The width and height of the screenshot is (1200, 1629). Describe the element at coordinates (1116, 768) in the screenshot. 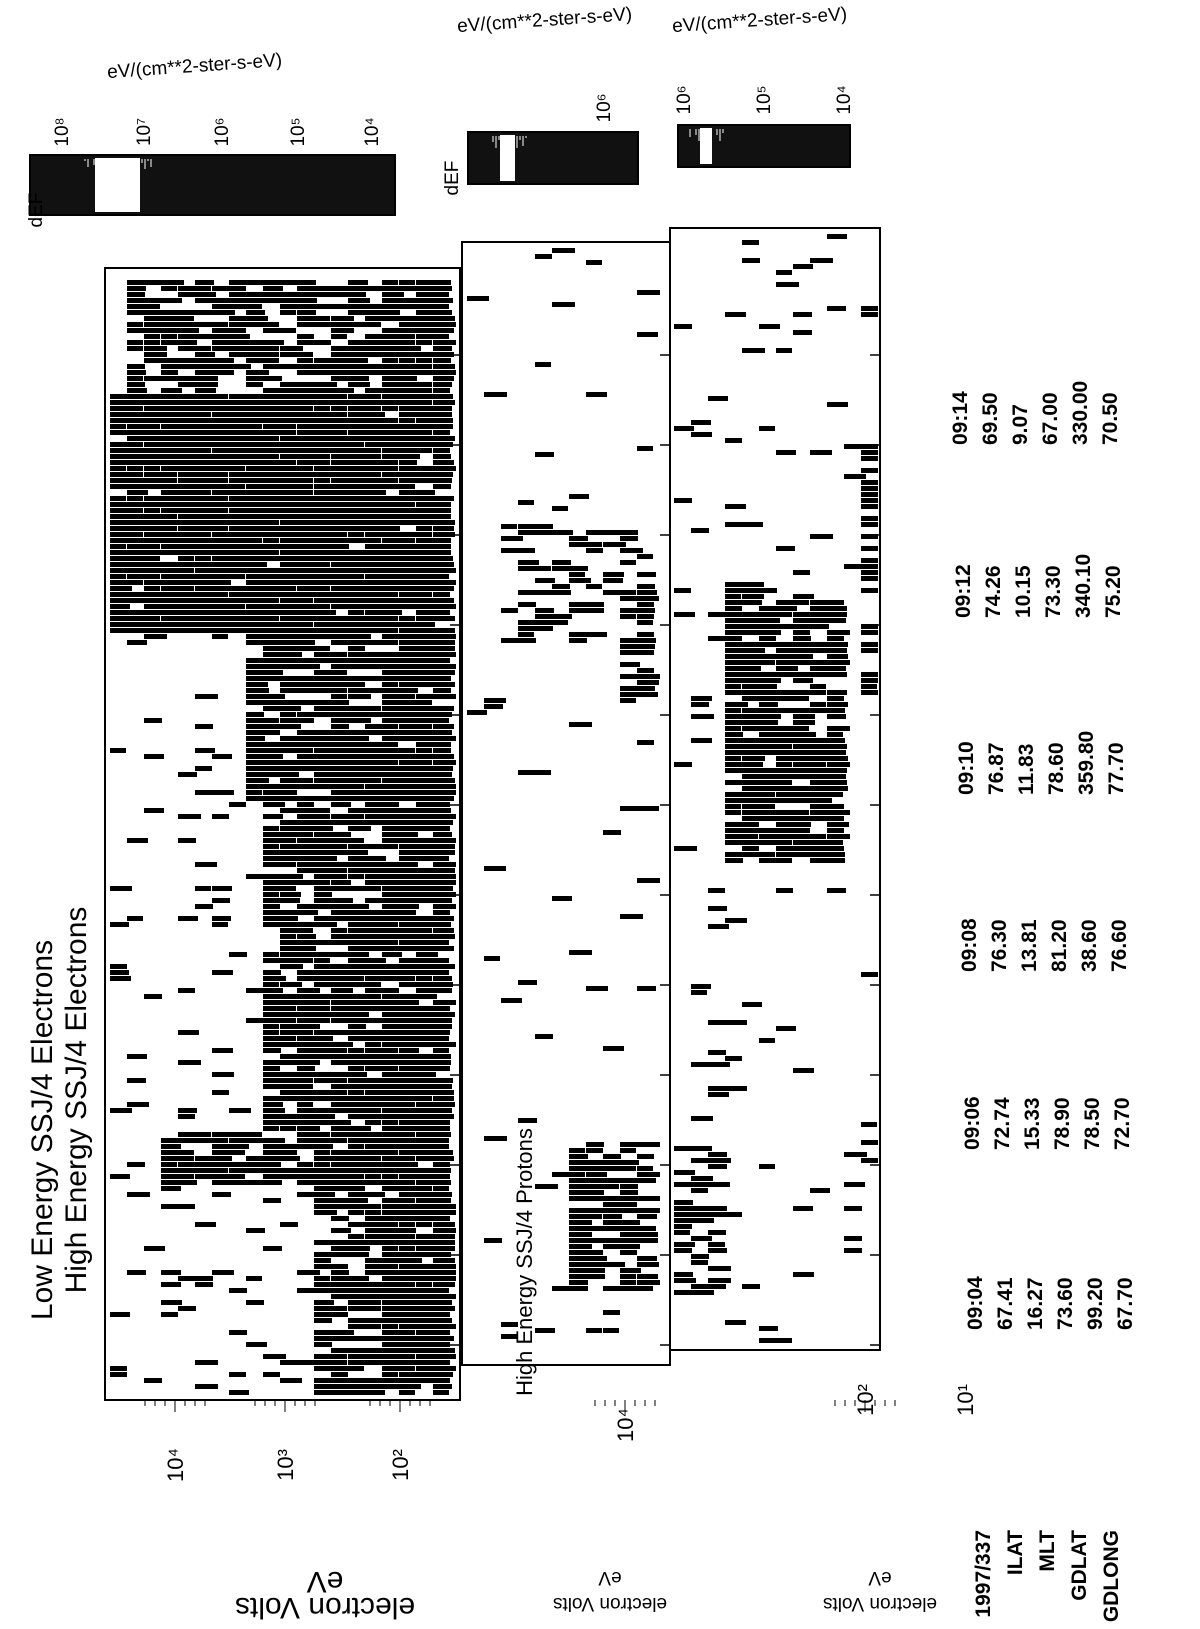

I see `ephemeris-value: 77.70` at that location.